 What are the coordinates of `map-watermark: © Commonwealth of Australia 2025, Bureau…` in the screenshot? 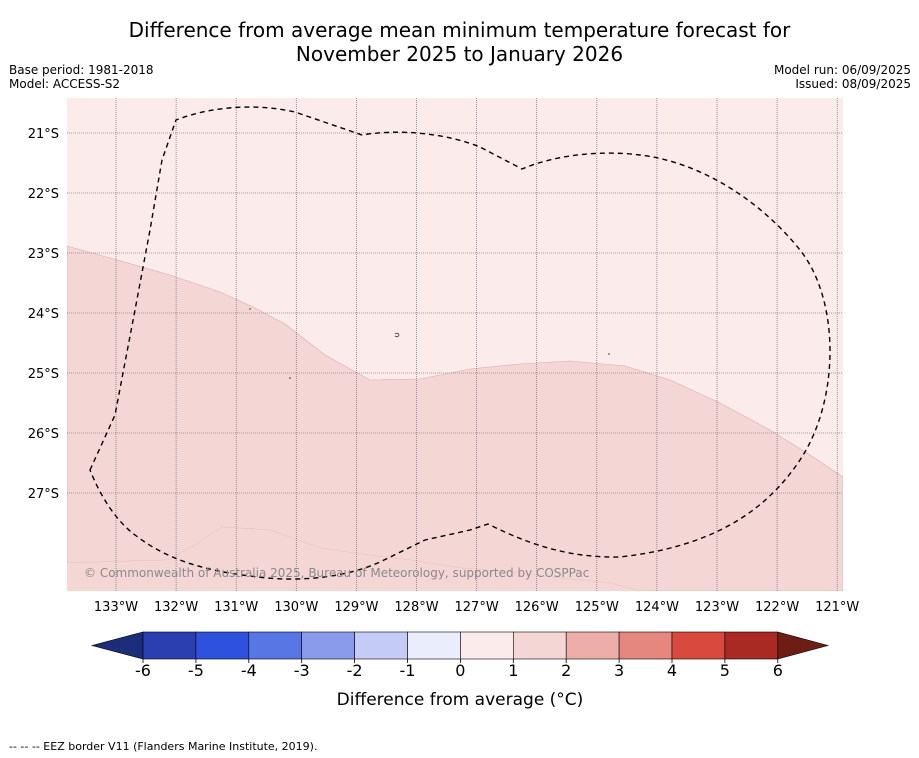 It's located at (336, 573).